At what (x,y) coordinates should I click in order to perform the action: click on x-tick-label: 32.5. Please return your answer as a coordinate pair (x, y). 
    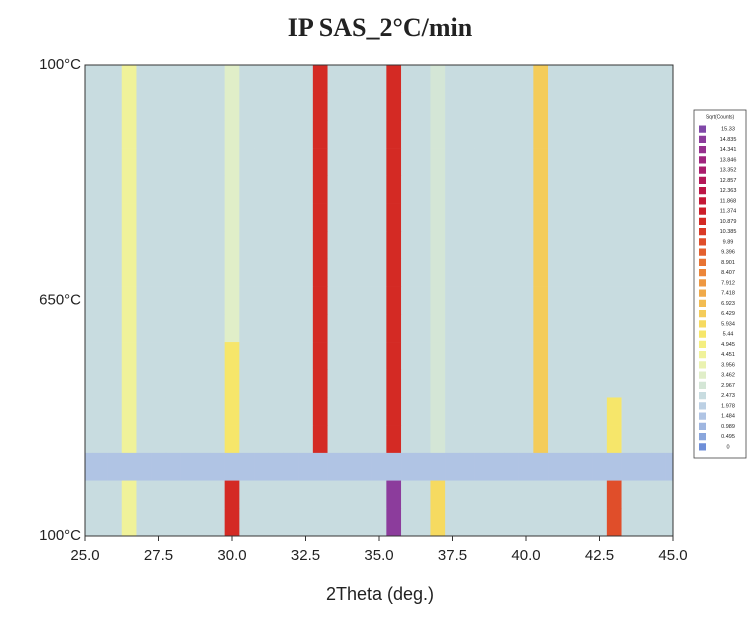
    Looking at the image, I should click on (305, 555).